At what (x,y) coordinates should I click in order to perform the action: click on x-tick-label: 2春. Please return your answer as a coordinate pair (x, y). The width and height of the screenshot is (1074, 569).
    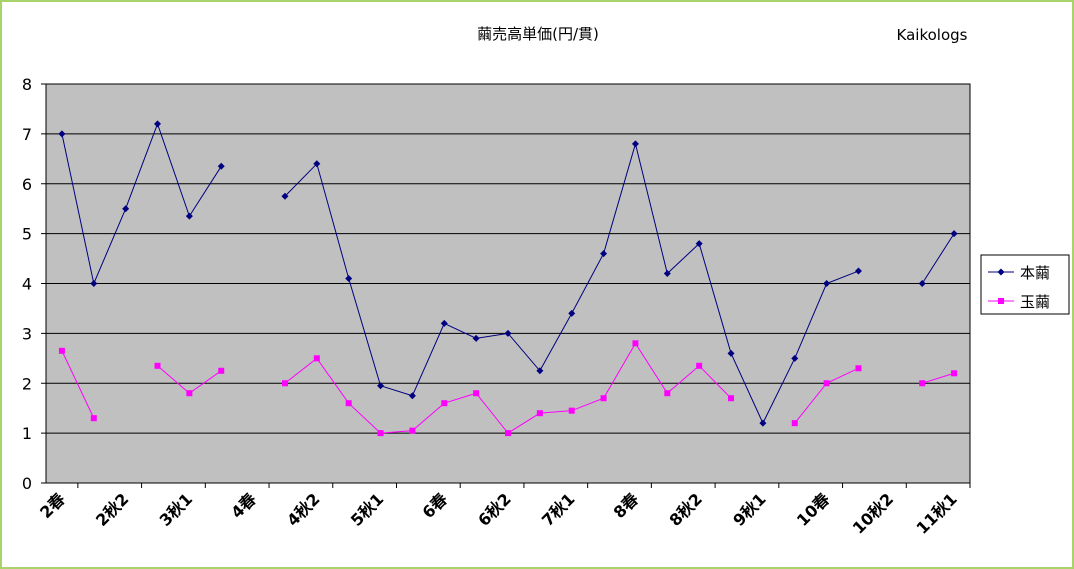
    Looking at the image, I should click on (52, 505).